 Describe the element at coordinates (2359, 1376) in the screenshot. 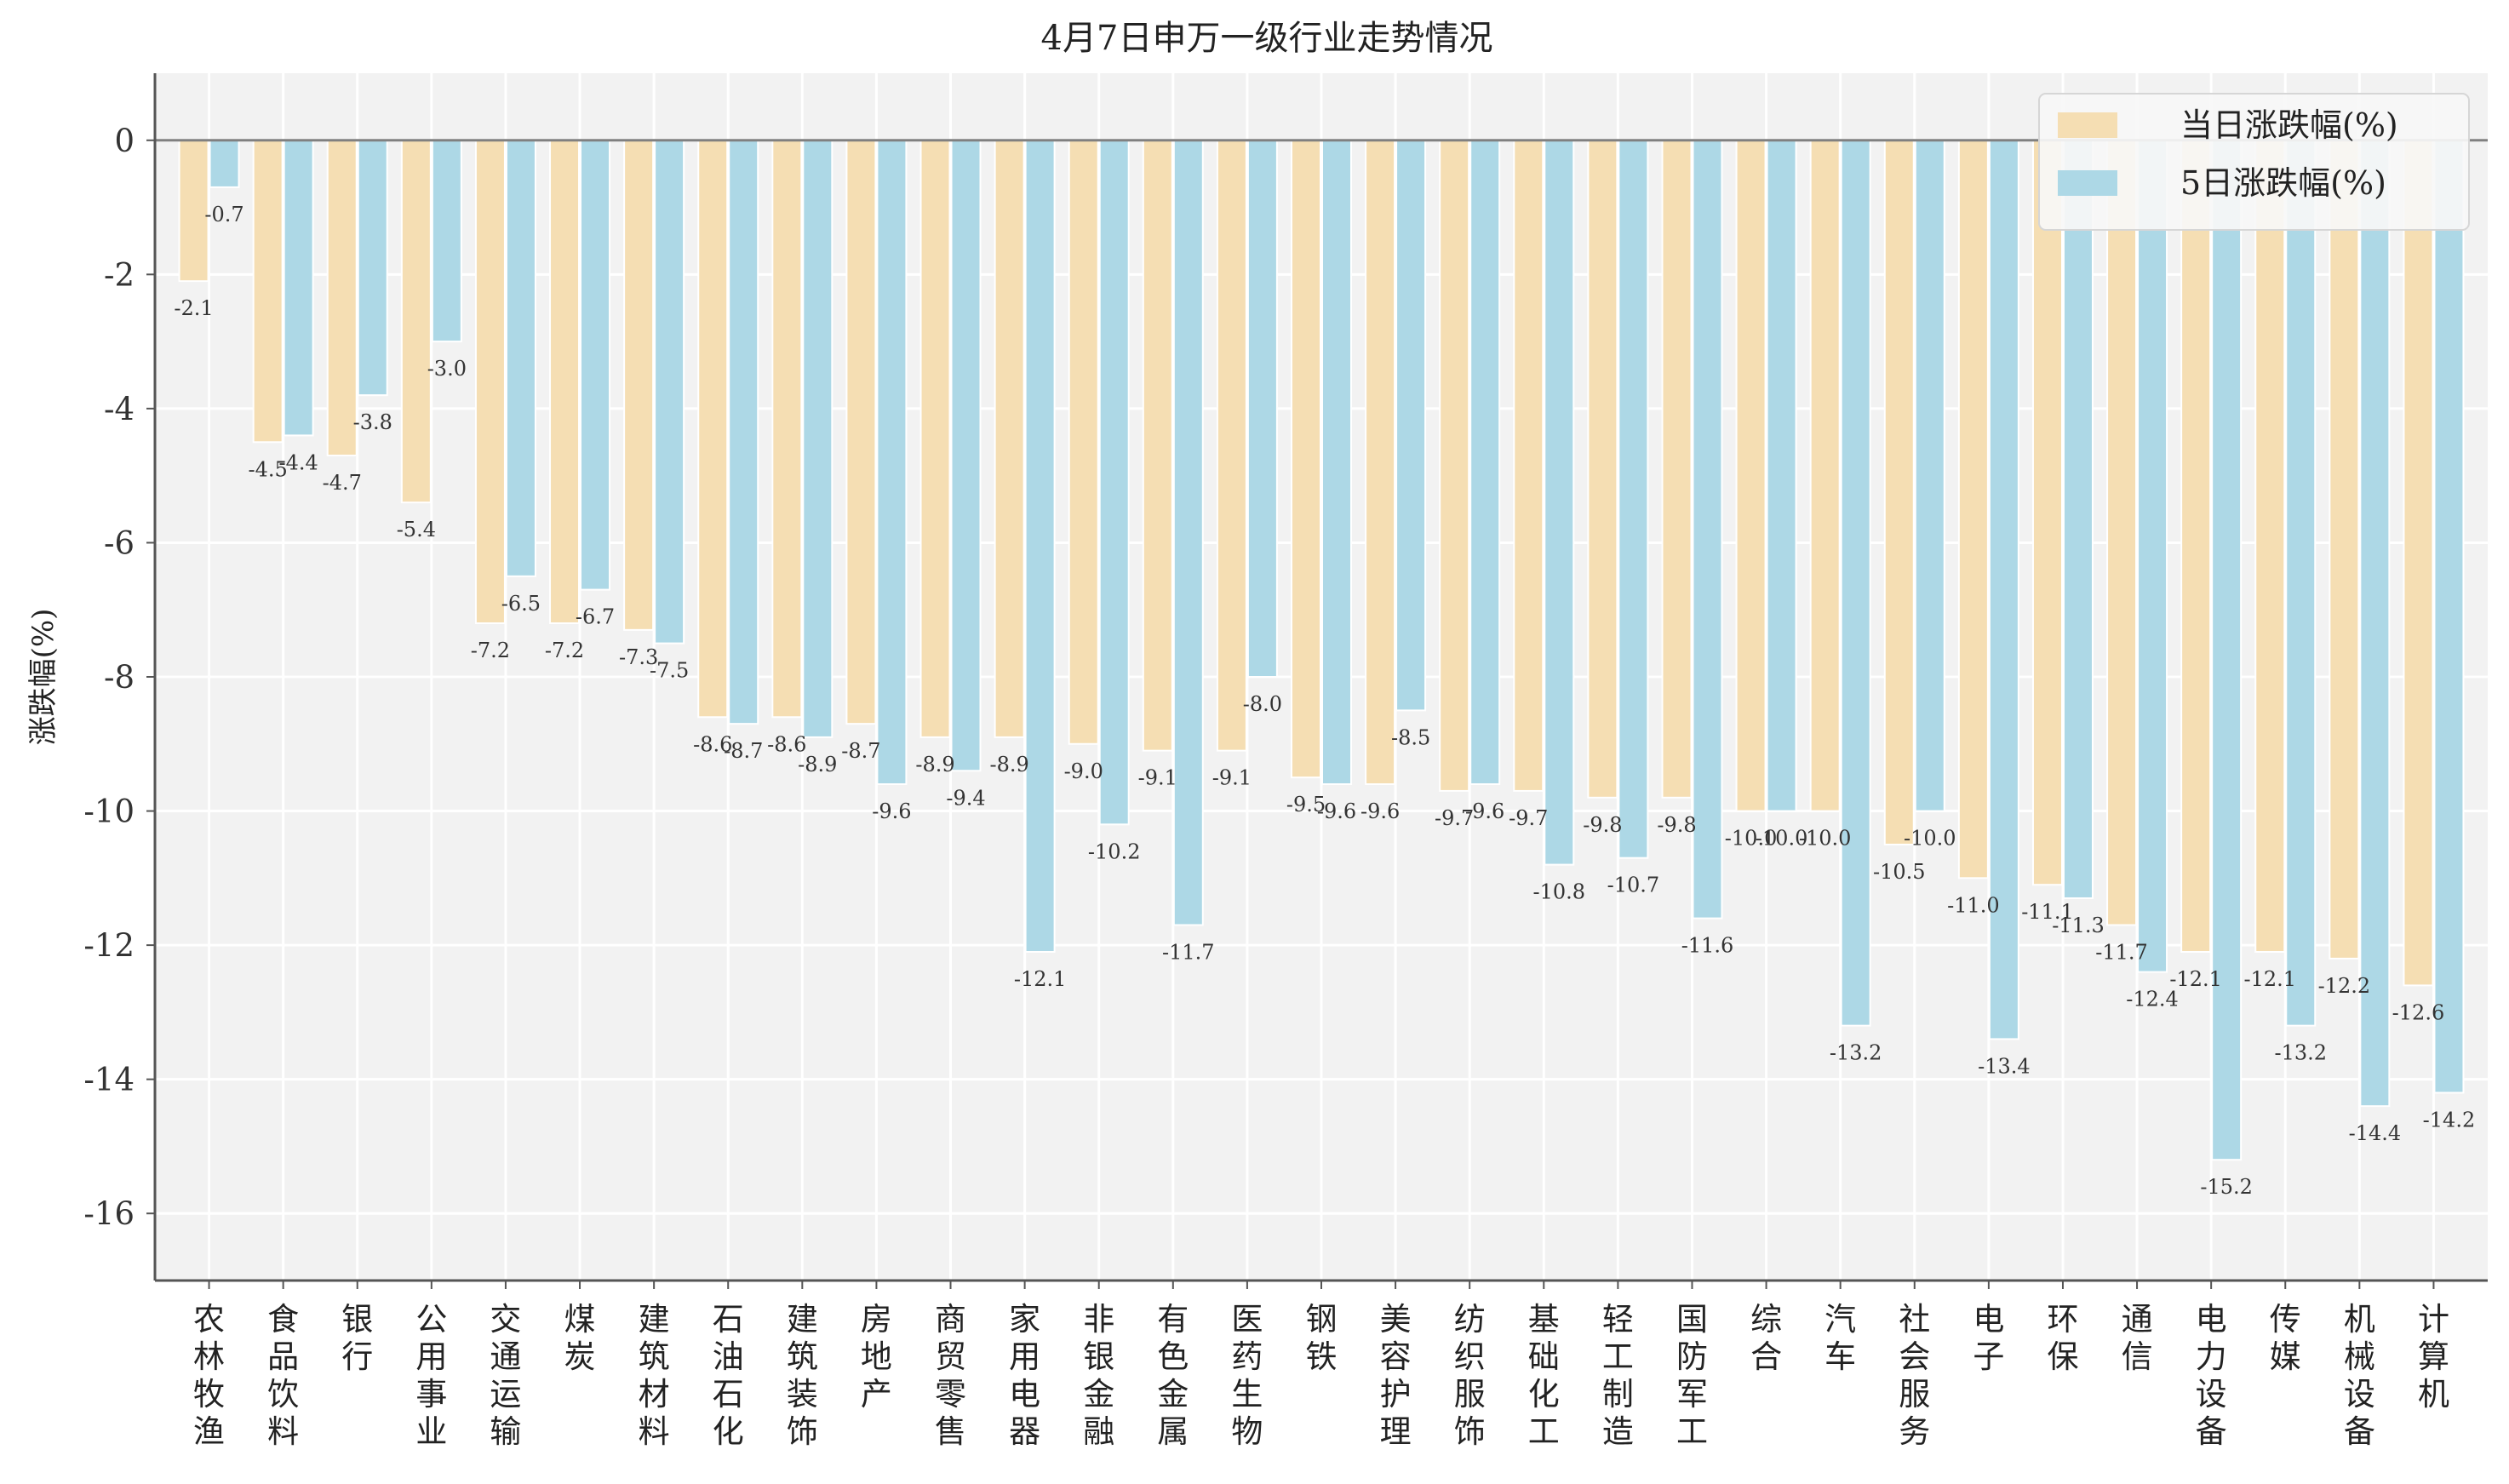

I see `x-tick-label: 机械设备` at that location.